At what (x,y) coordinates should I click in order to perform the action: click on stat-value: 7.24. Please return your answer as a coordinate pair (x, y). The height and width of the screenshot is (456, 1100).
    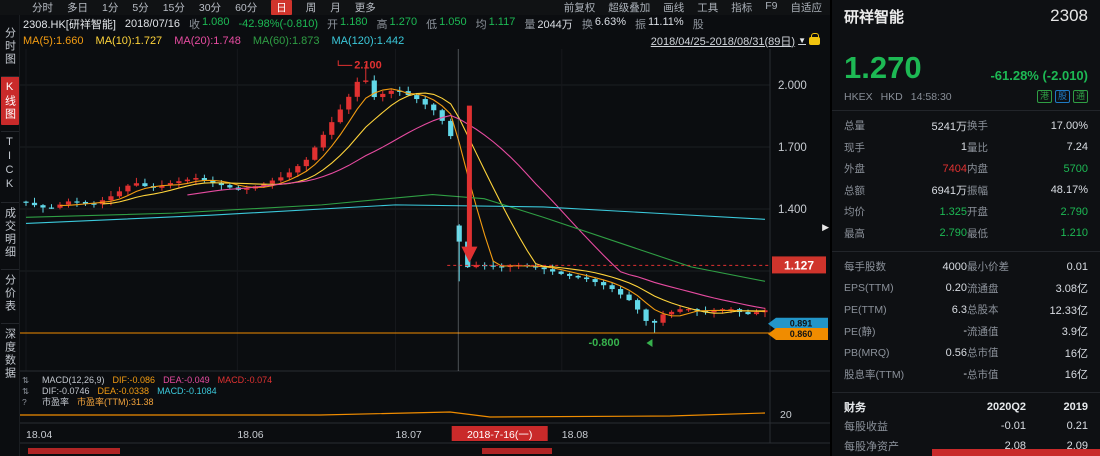
    Looking at the image, I should click on (1077, 147).